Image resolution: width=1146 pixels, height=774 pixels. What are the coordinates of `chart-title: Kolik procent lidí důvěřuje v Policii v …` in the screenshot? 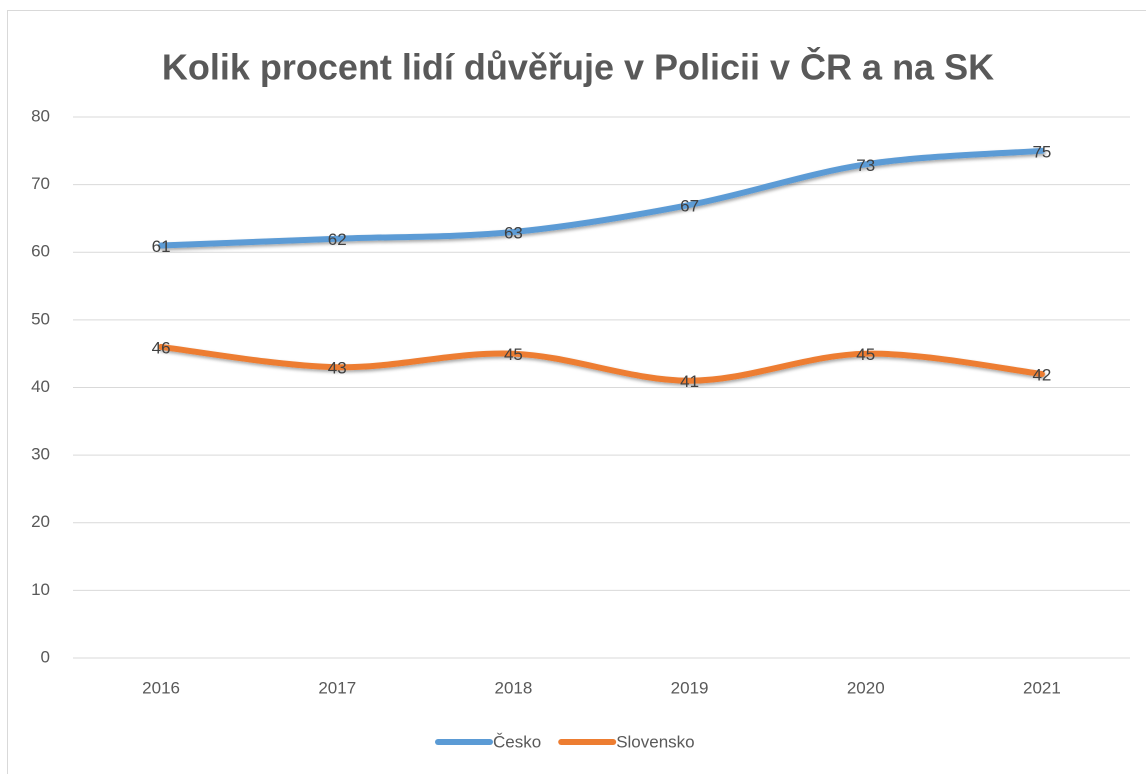 It's located at (578, 67).